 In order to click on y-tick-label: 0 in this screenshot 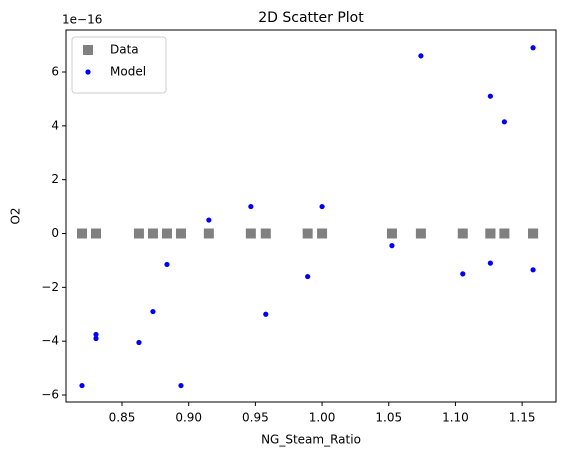, I will do `click(55, 233)`.